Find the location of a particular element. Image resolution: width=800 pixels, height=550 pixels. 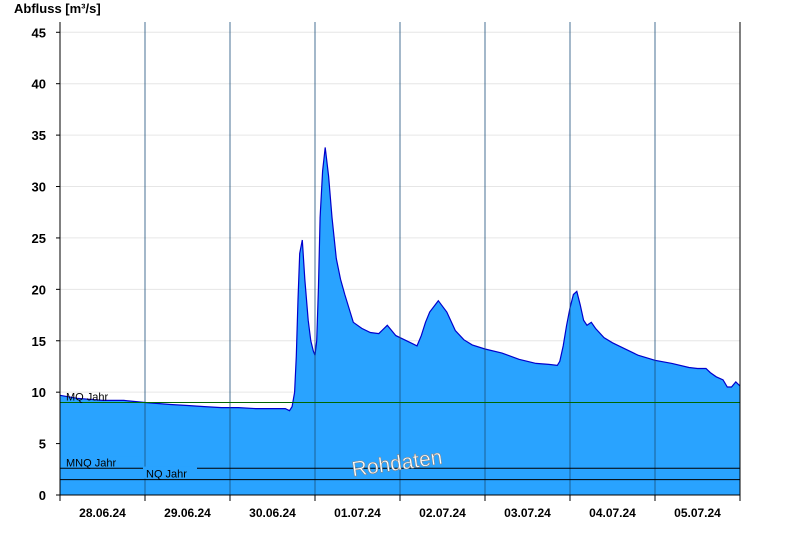

x-tick-label: 03.07.24 is located at coordinates (527, 513).